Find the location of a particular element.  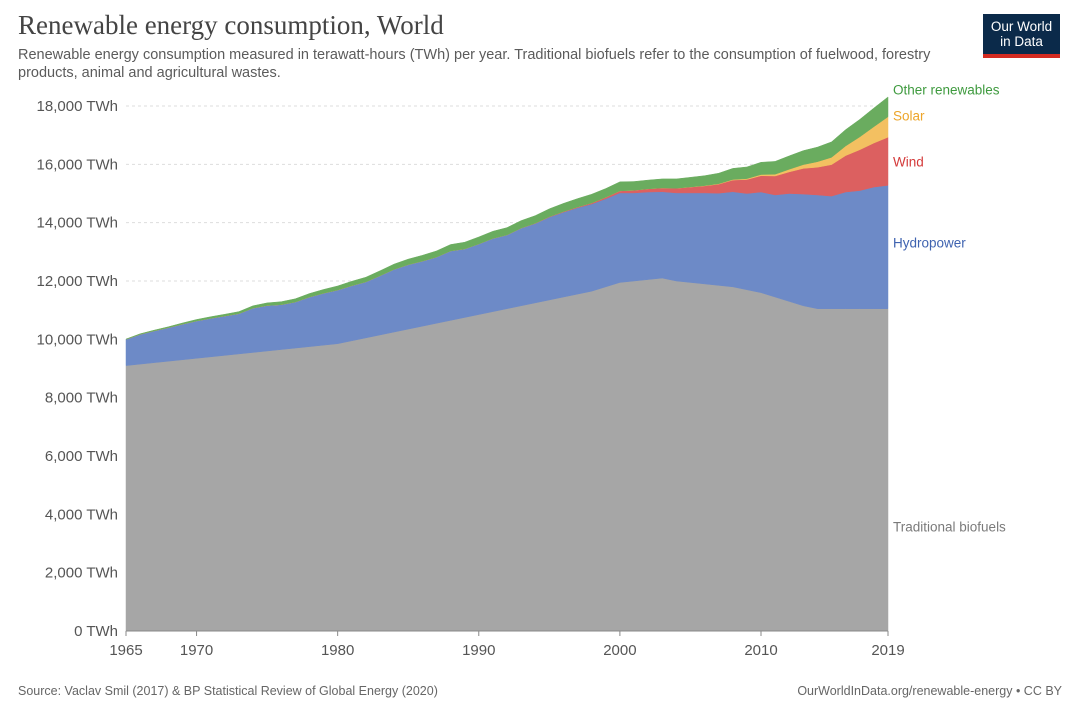

owid-logo: Our World in Data is located at coordinates (1021, 36).